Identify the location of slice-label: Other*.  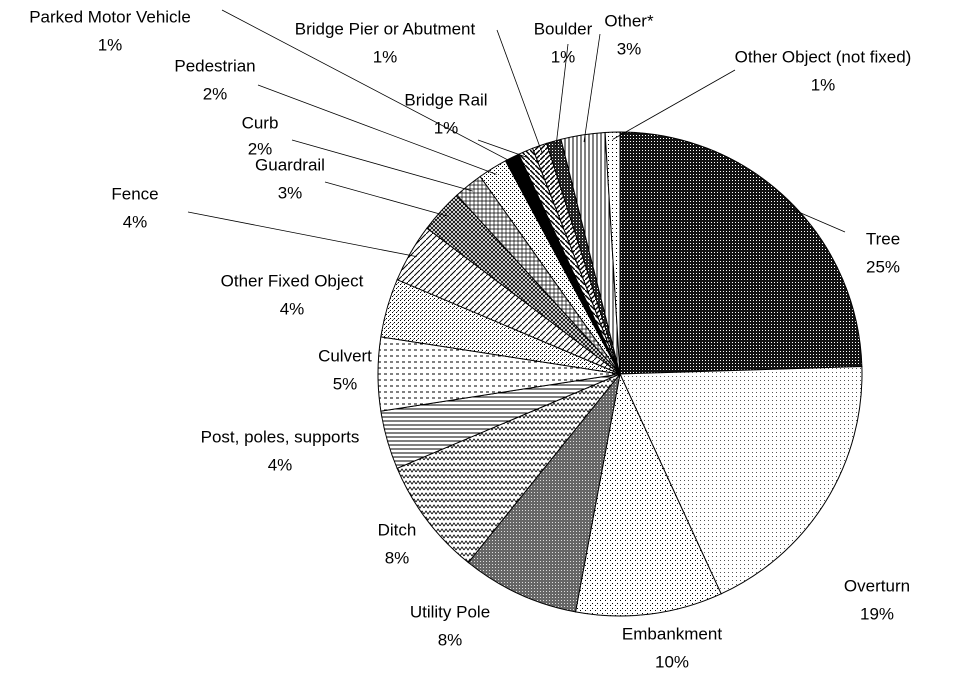
(629, 20).